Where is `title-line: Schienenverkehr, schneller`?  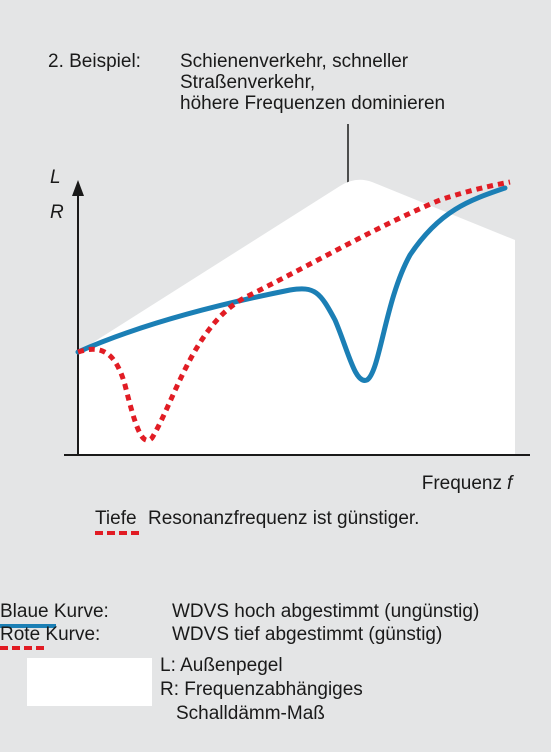 title-line: Schienenverkehr, schneller is located at coordinates (294, 61).